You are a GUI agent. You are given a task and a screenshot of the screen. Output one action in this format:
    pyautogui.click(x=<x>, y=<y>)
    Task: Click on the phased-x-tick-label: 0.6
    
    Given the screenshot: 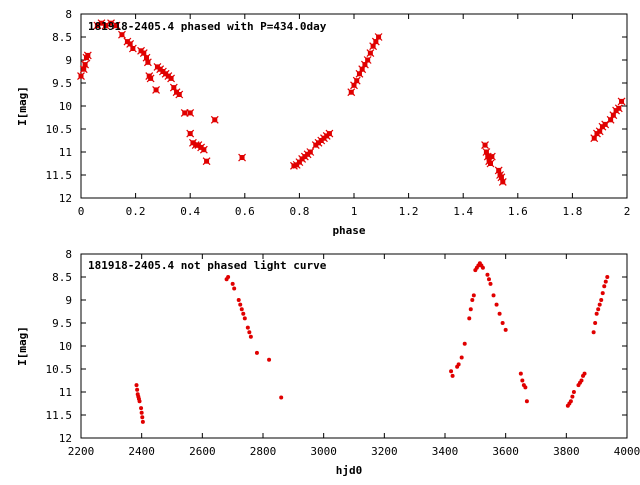 What is the action you would take?
    pyautogui.click(x=245, y=211)
    